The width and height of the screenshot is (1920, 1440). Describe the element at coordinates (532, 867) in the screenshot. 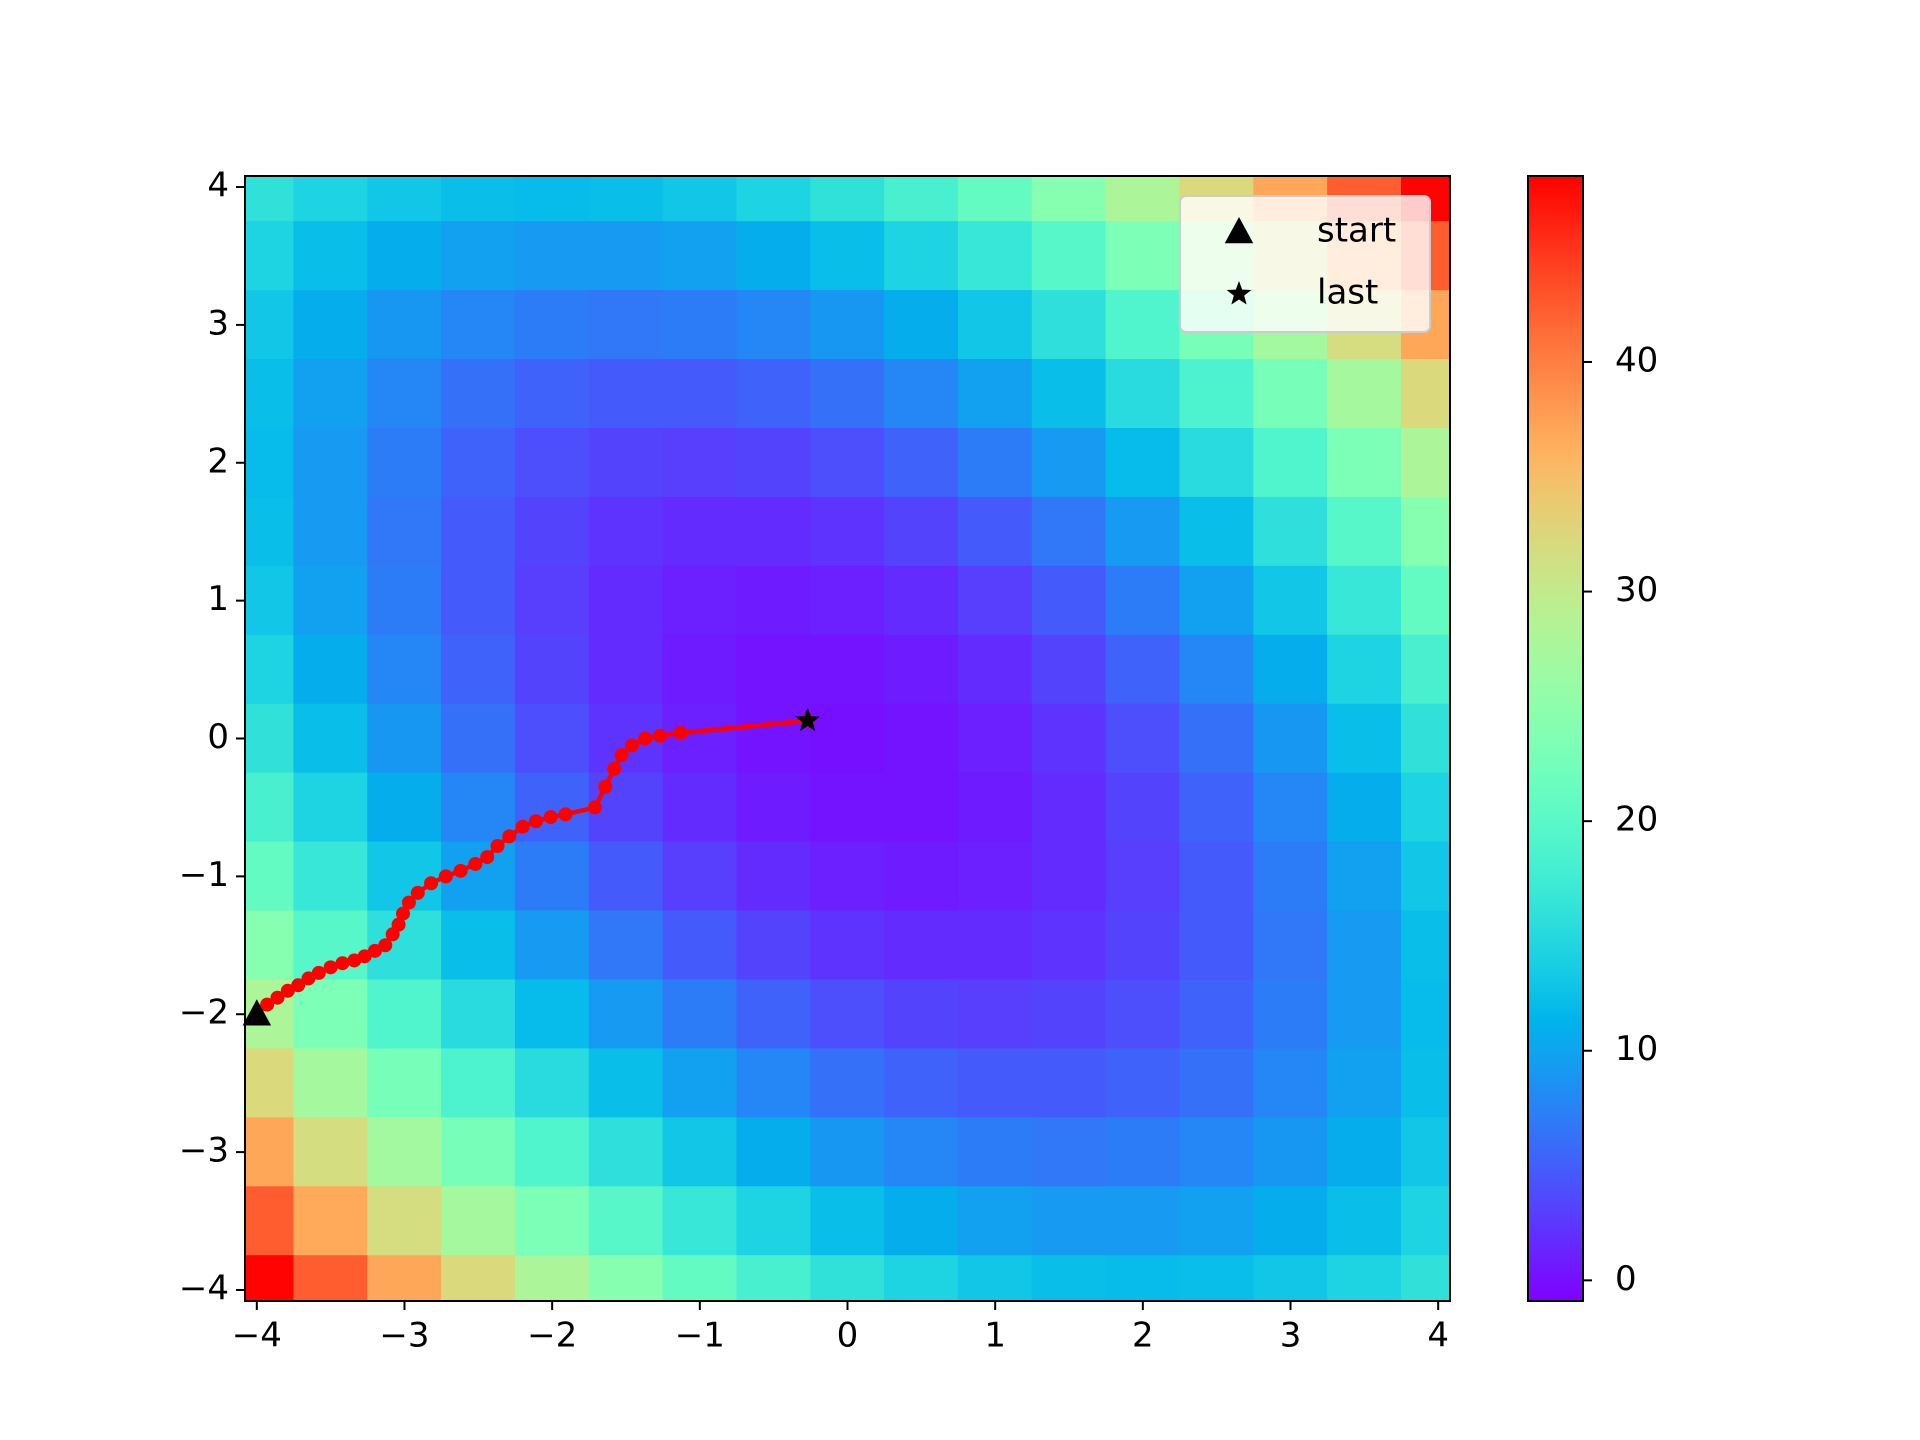

I see `trajectory` at that location.